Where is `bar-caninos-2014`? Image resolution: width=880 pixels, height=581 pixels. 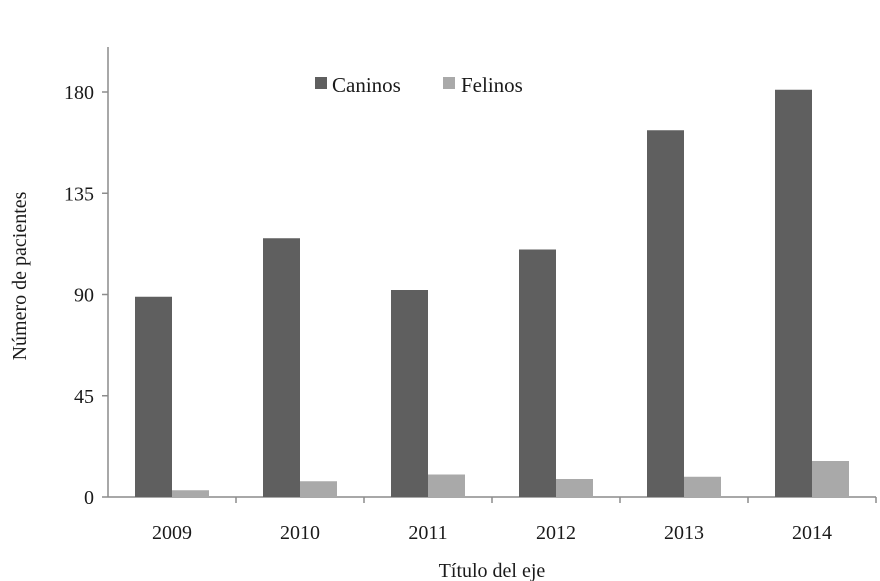 bar-caninos-2014 is located at coordinates (793, 293).